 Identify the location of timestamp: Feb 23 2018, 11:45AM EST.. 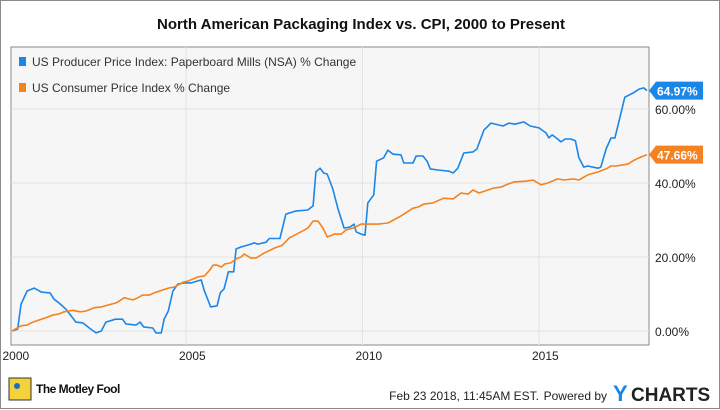
(464, 396).